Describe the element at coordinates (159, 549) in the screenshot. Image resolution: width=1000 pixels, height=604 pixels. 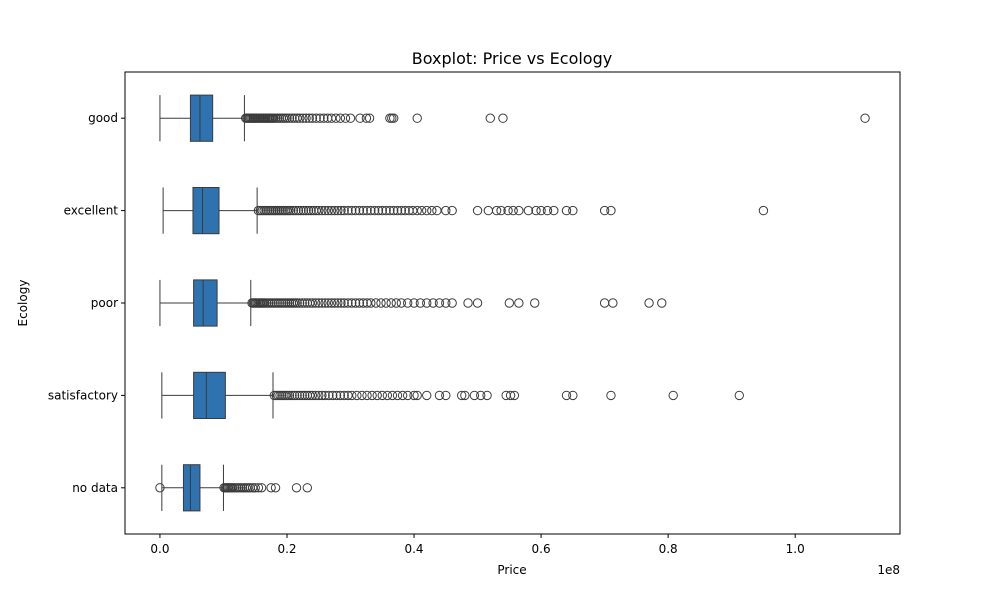
I see `x-tick-label: 0.0` at that location.